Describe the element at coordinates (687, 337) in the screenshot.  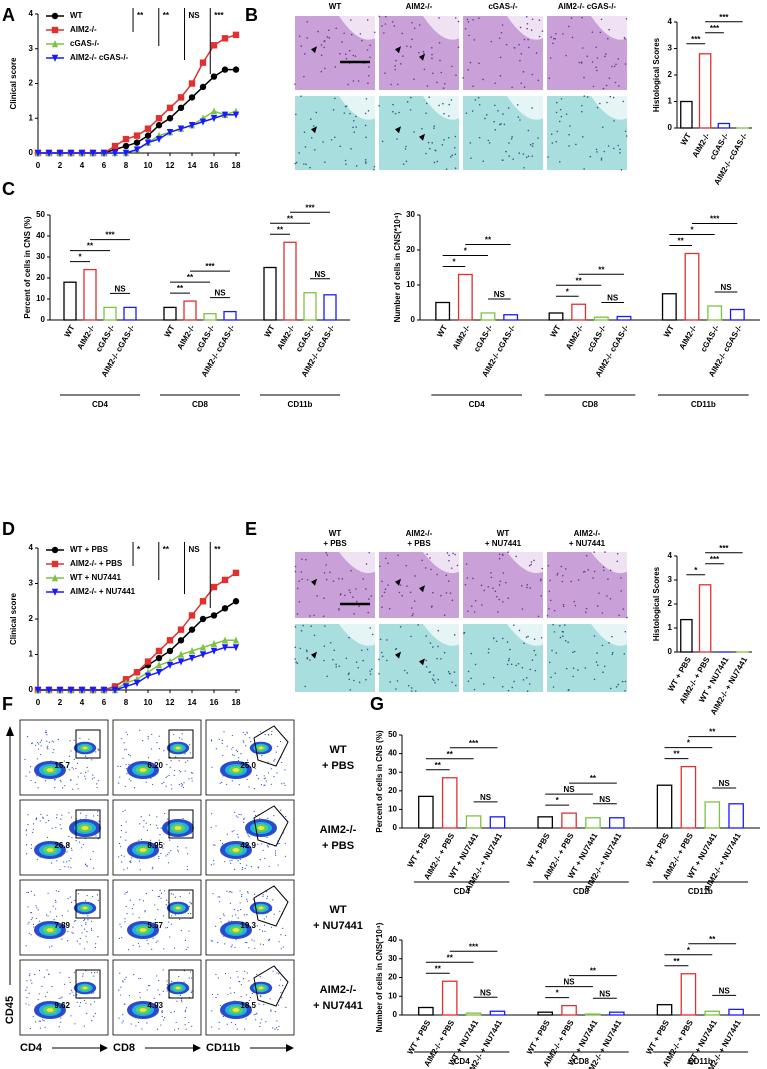
I see `x-tick-label: AIM2-/-` at that location.